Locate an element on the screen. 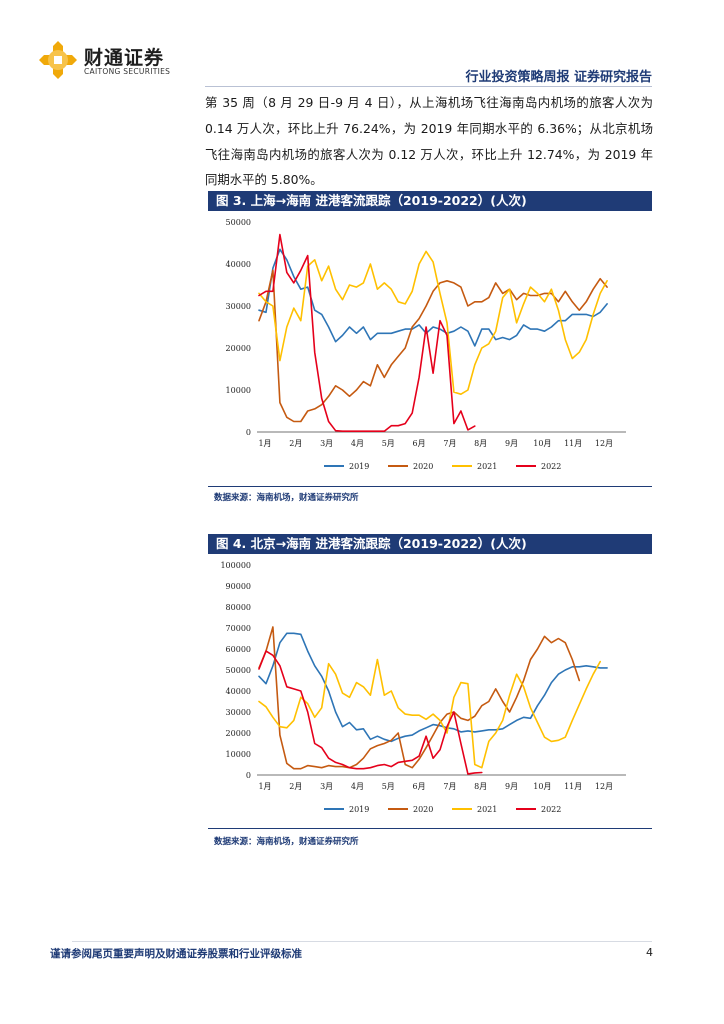  report-title: 行业投资策略周报 证券研究报告 is located at coordinates (558, 77).